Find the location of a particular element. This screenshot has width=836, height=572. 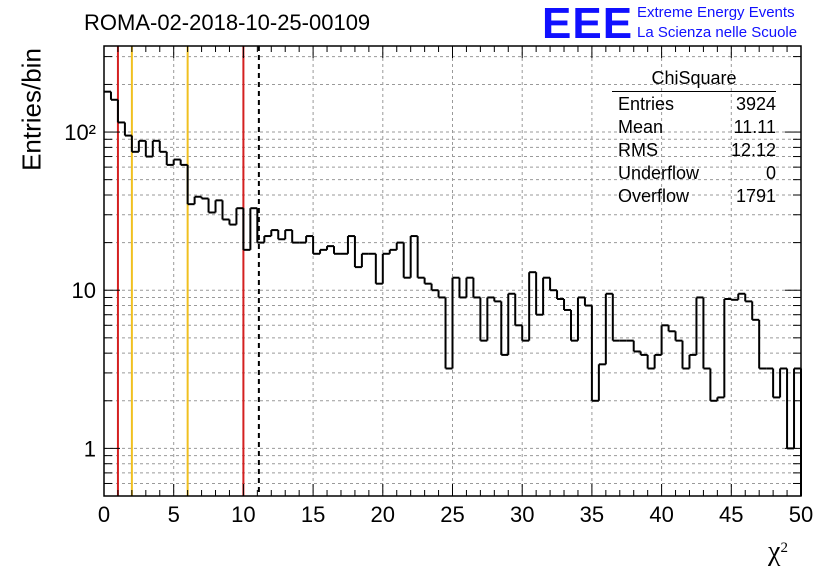

stat-row-entries: Entries 3924 is located at coordinates (697, 105).